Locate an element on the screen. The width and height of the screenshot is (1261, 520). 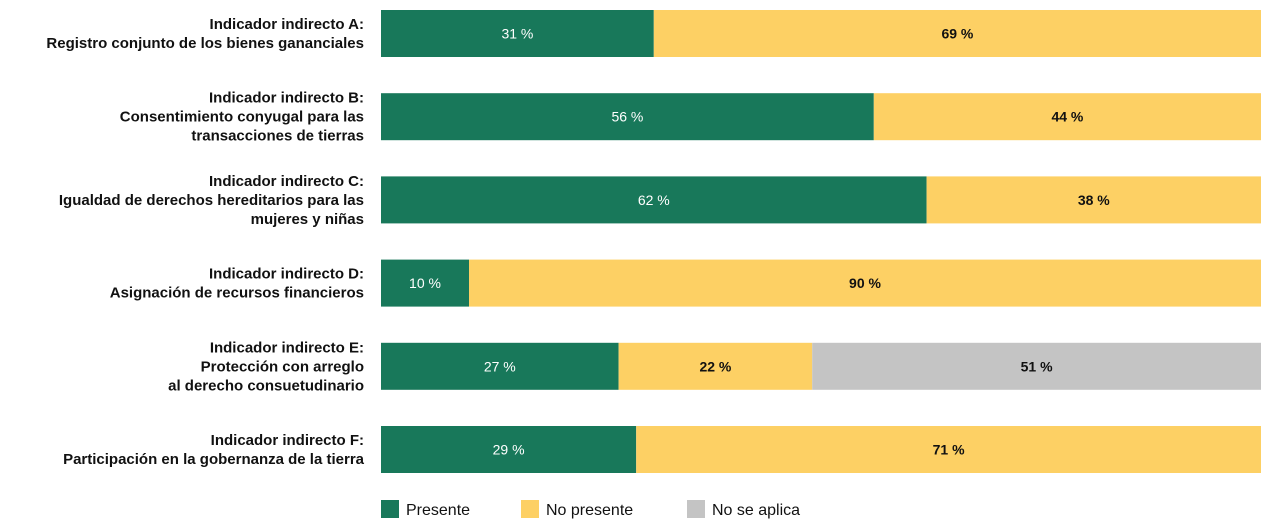
data-label: 69 % is located at coordinates (957, 34).